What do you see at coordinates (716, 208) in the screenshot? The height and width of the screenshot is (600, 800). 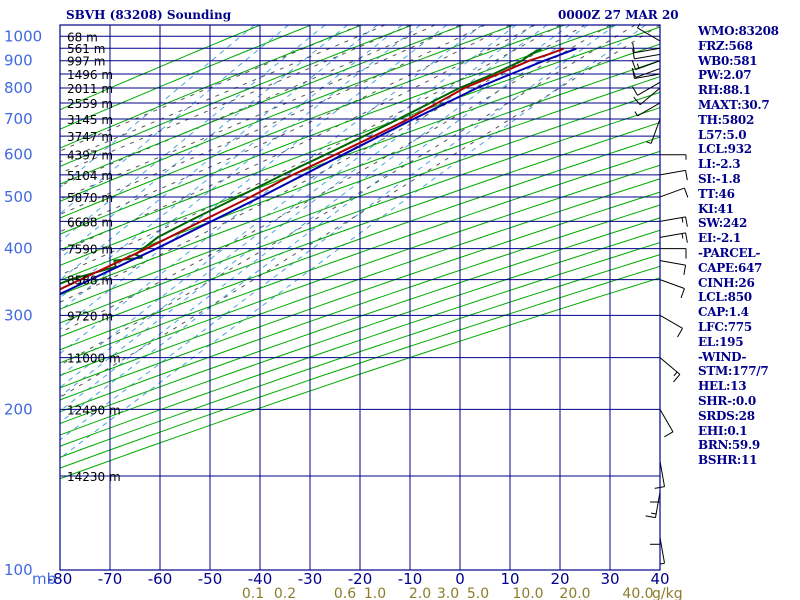 I see `index-item: KI:41` at bounding box center [716, 208].